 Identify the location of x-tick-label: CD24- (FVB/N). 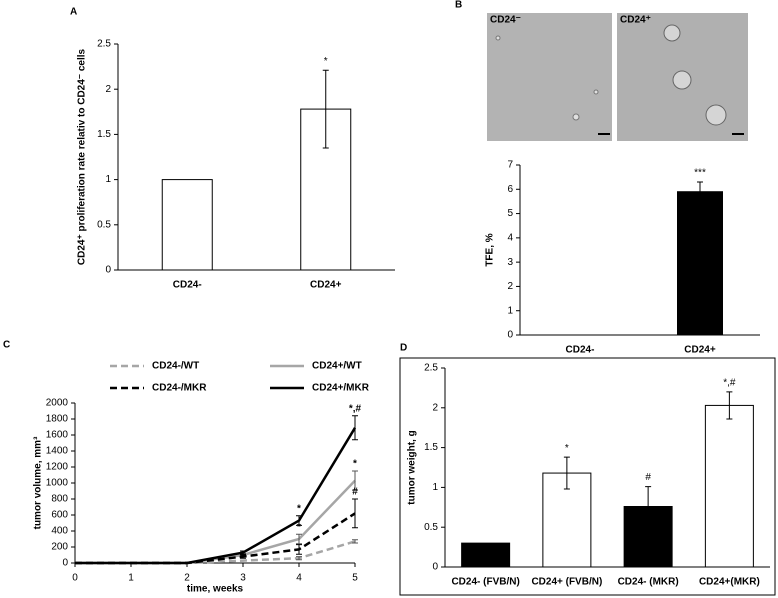
(485, 582).